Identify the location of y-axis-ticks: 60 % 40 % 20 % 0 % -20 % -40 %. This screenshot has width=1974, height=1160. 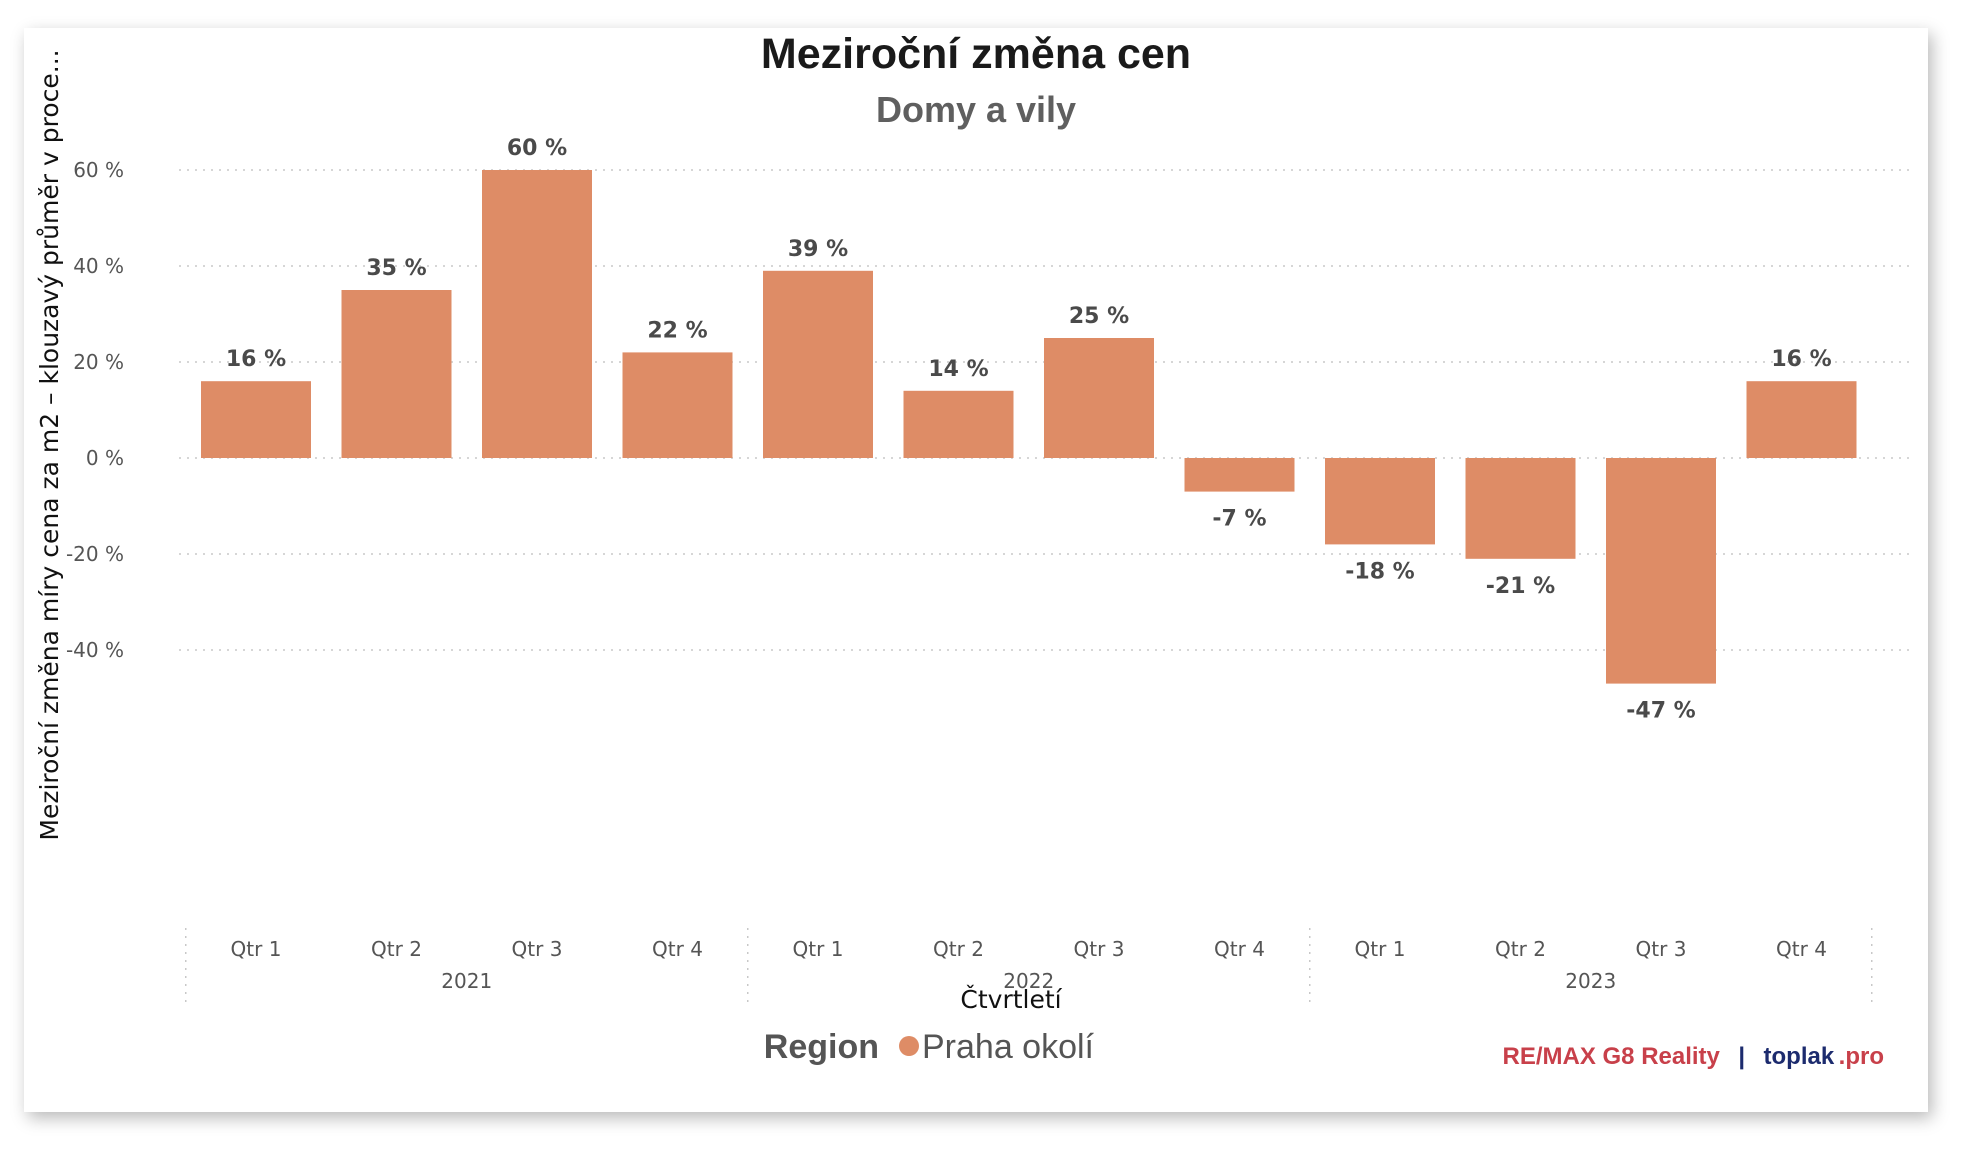
(95, 410).